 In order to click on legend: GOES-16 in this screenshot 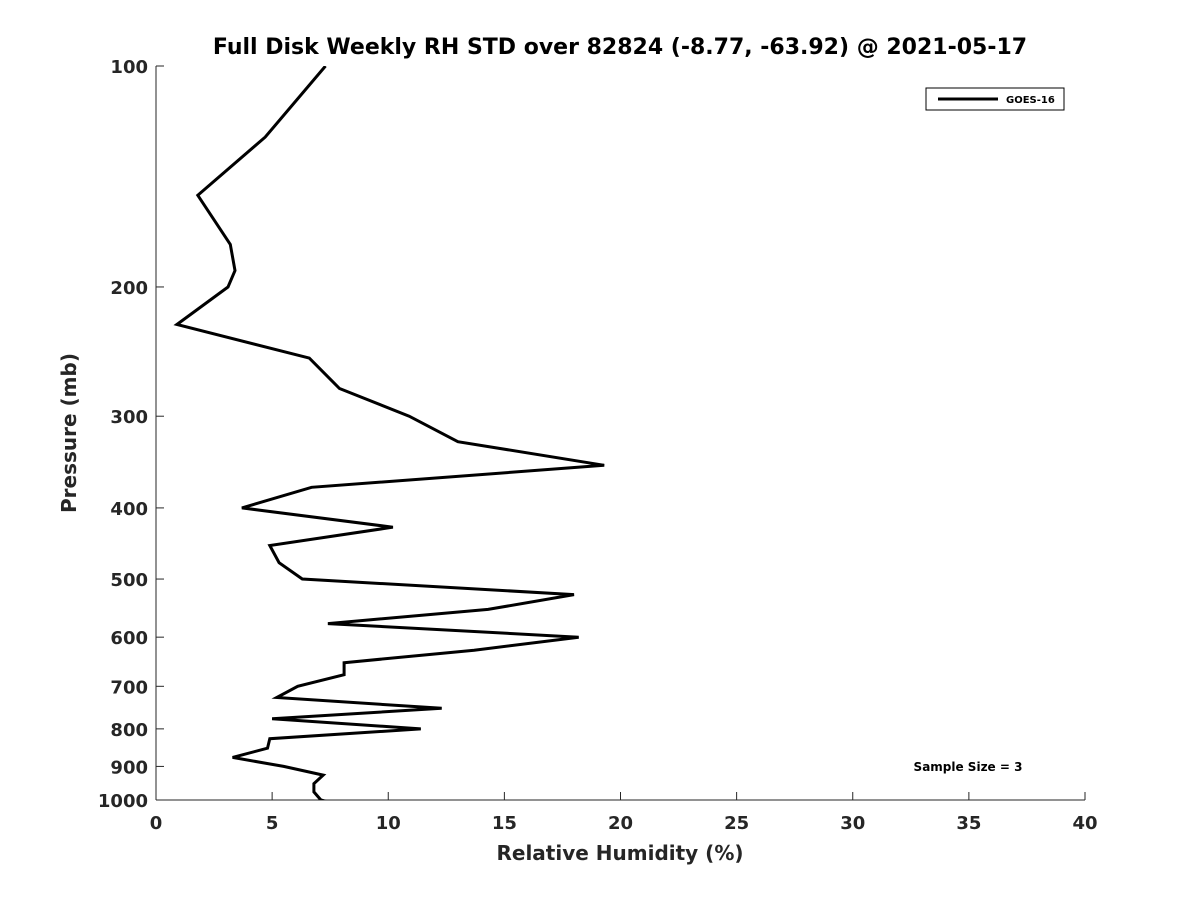, I will do `click(995, 99)`.